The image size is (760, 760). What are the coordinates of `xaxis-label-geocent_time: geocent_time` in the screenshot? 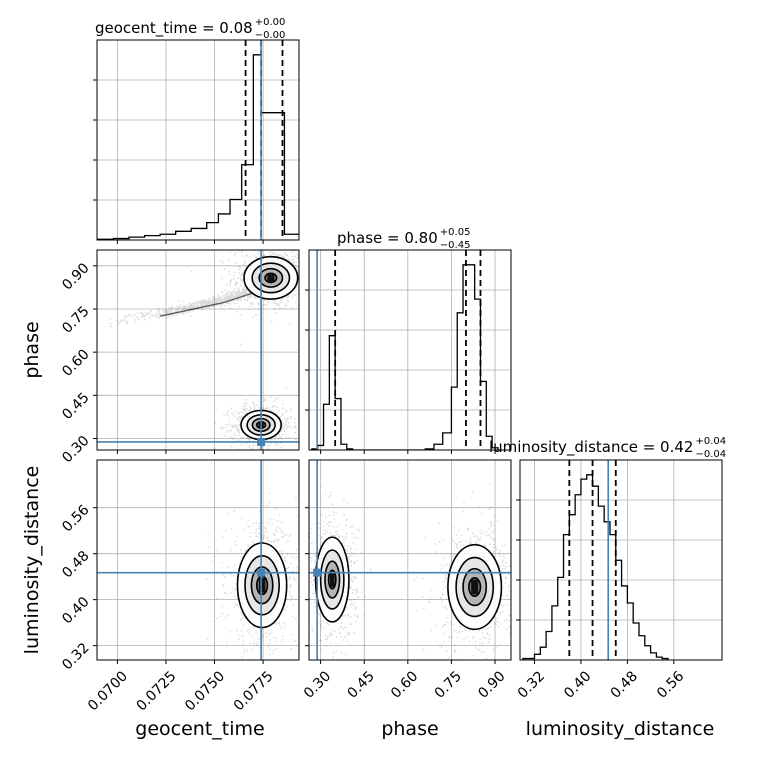 It's located at (199, 729).